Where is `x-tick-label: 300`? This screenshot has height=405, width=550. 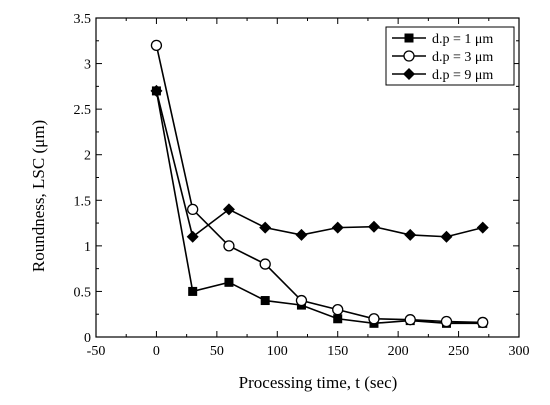
x-tick-label: 300 is located at coordinates (519, 351).